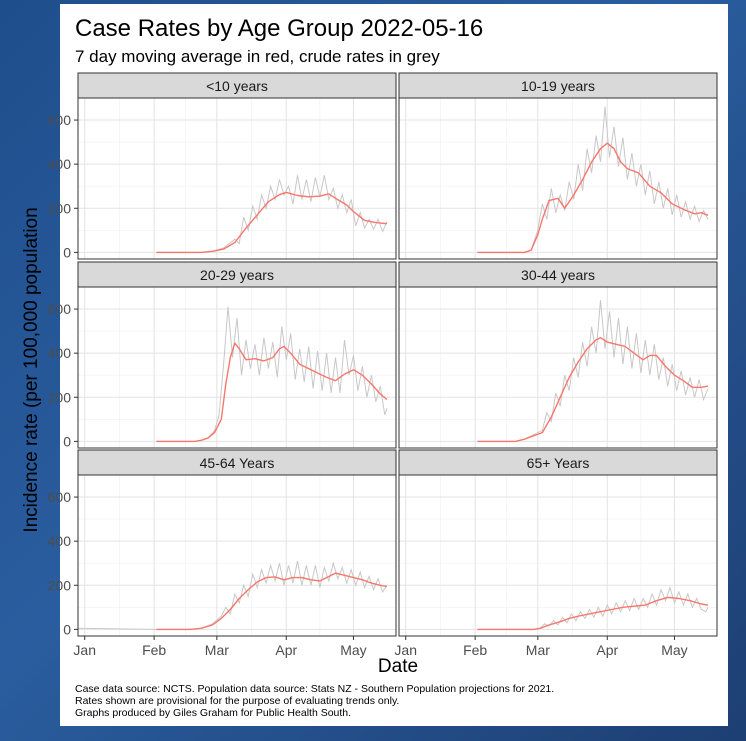  Describe the element at coordinates (279, 28) in the screenshot. I see `chart-title: Case Rates by Age Group 2022-05-16` at that location.